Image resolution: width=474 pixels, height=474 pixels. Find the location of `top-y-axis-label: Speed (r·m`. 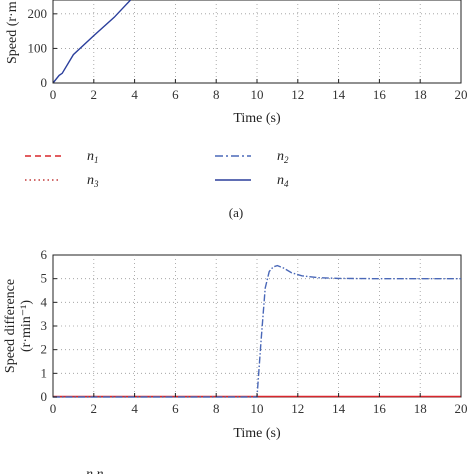

top-y-axis-label: Speed (r·m is located at coordinates (12, 32).